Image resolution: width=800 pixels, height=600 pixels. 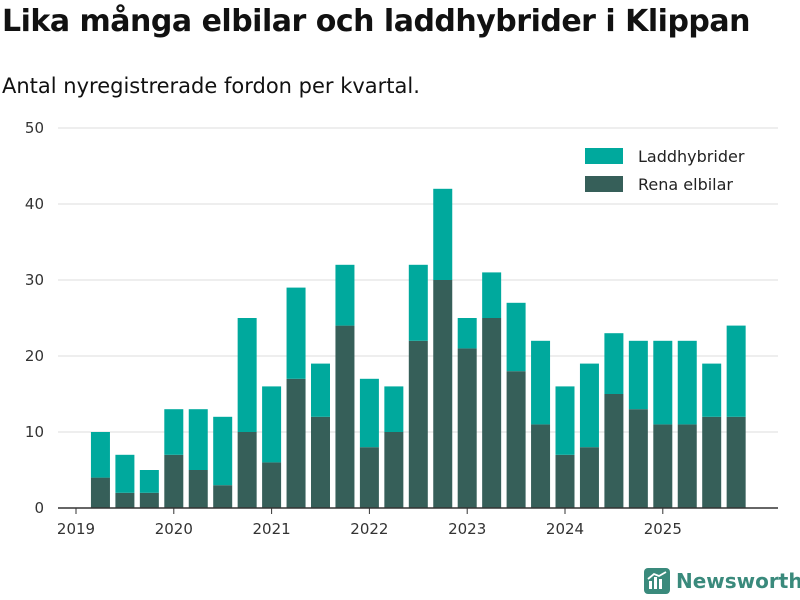 I want to click on y-tick-label: 20, so click(x=34, y=356).